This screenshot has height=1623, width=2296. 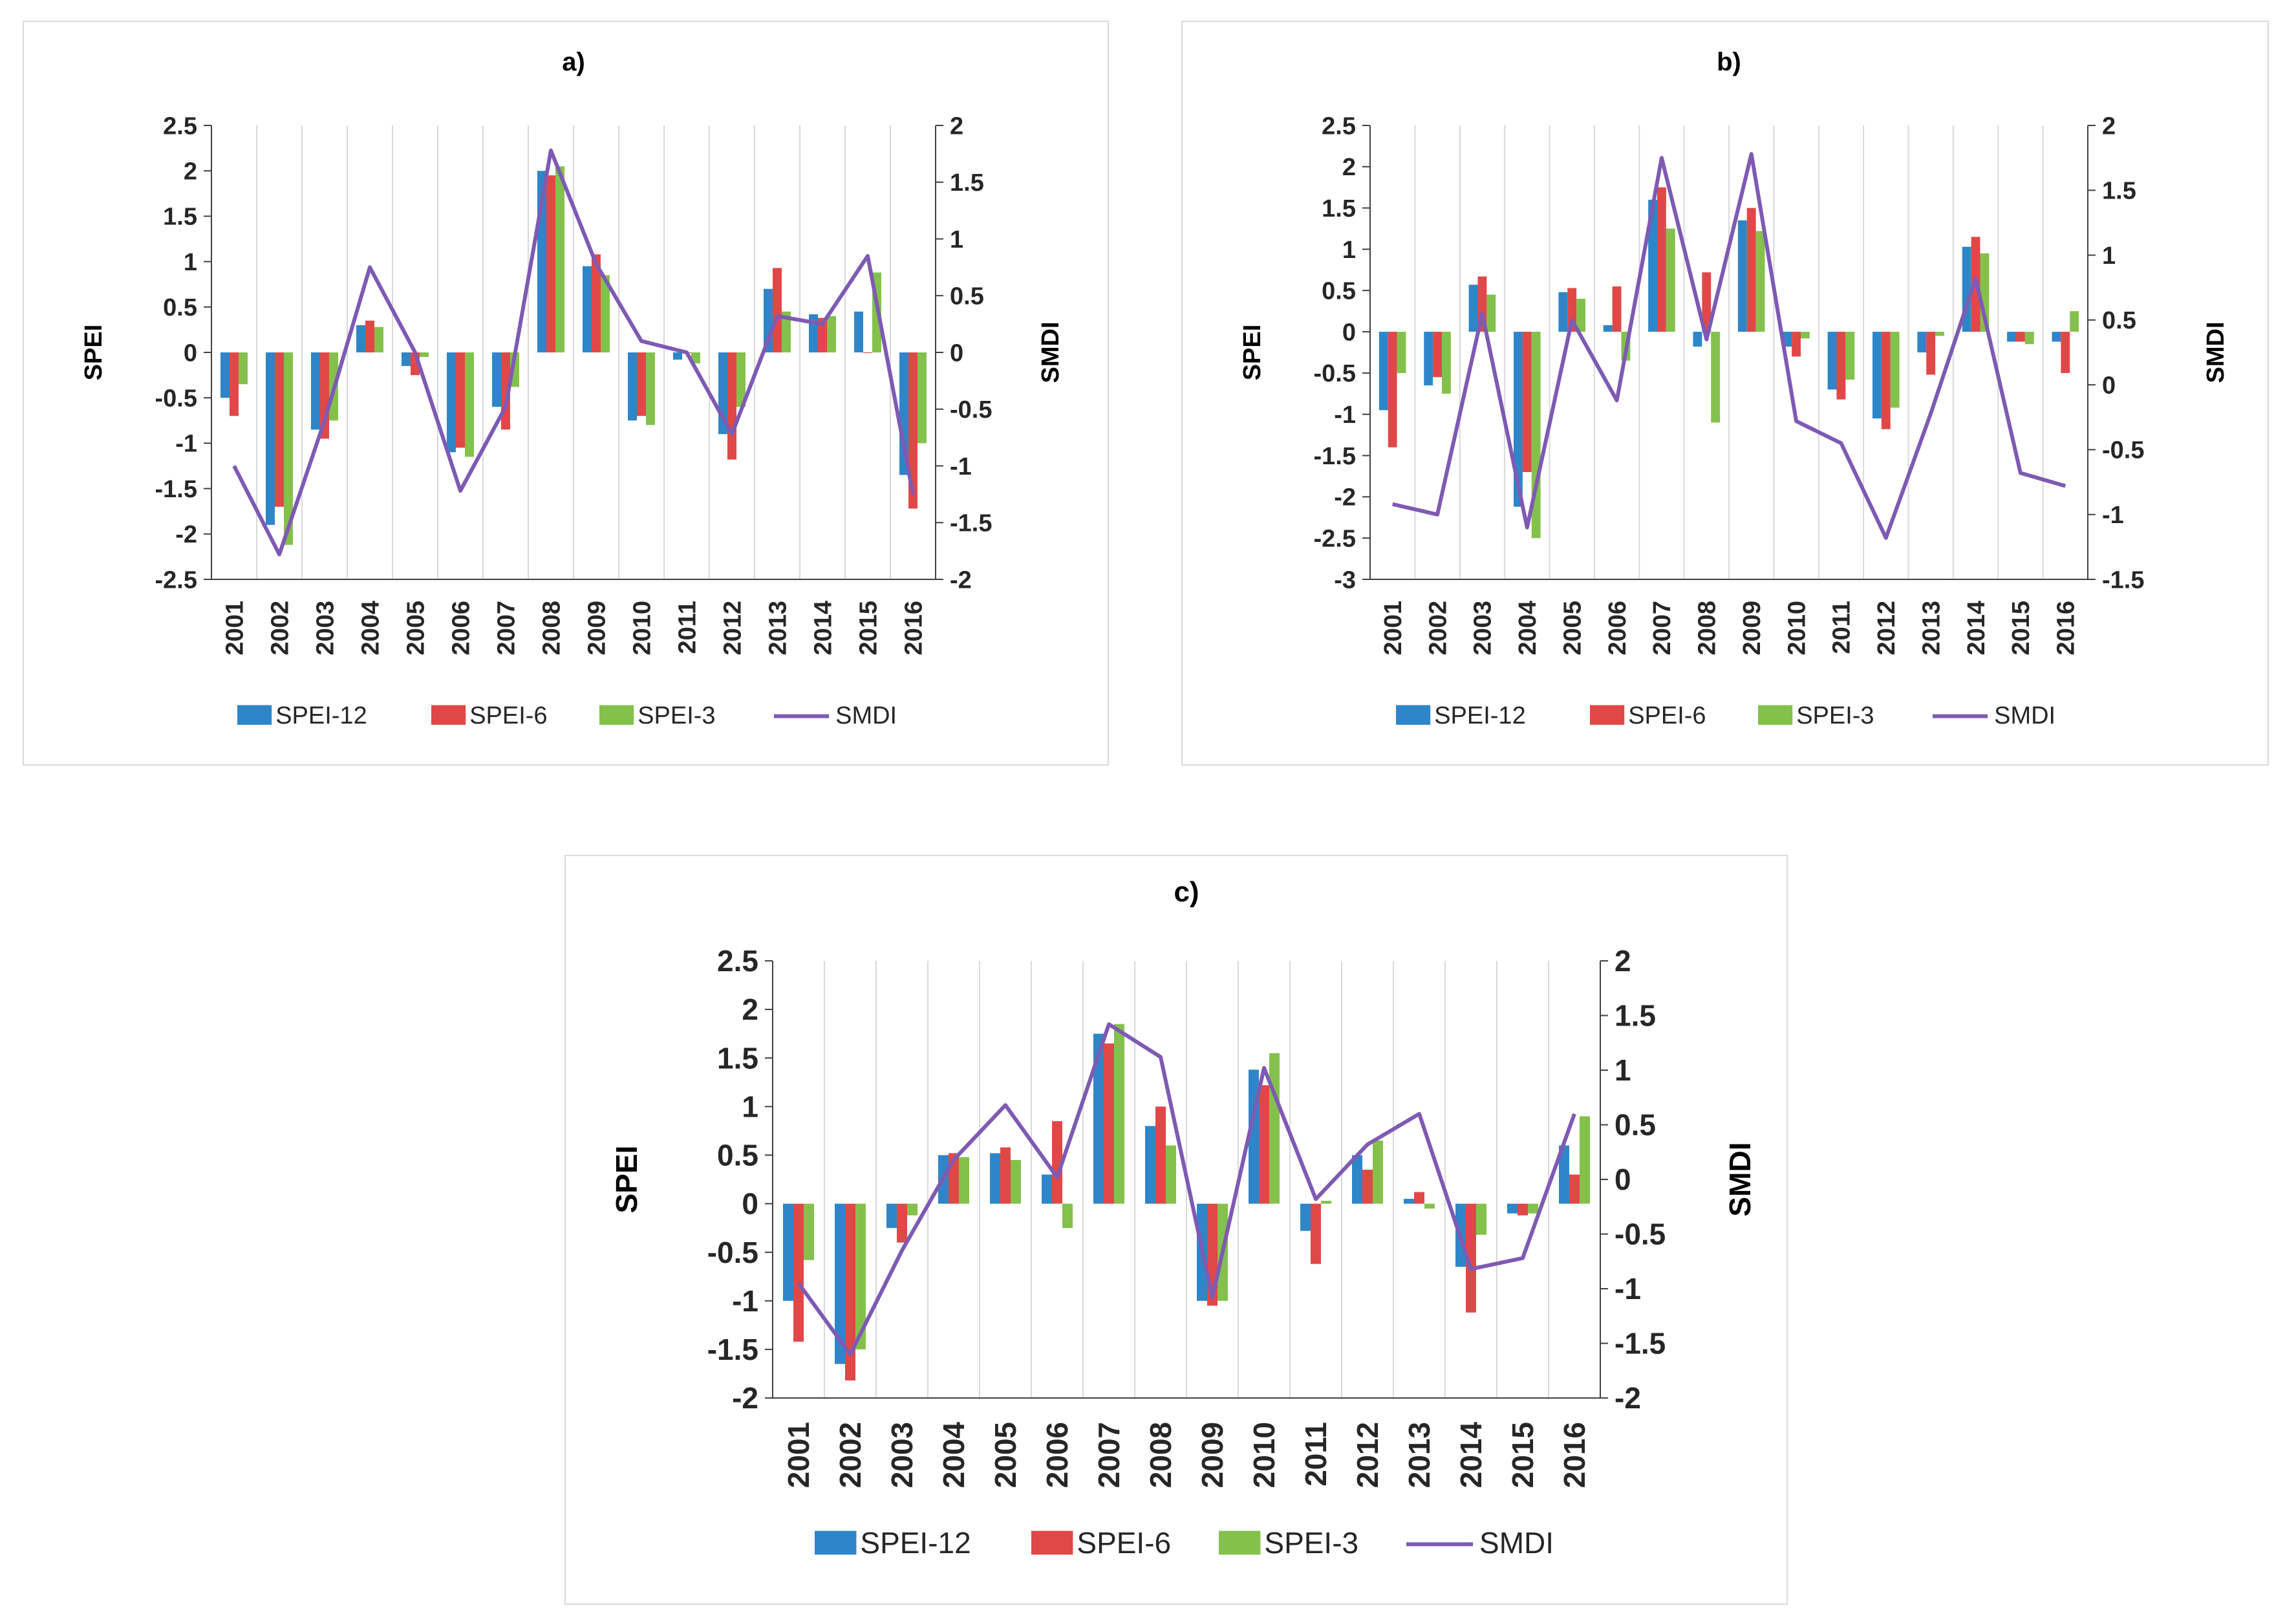 What do you see at coordinates (2109, 256) in the screenshot?
I see `y2-tick-label: 1` at bounding box center [2109, 256].